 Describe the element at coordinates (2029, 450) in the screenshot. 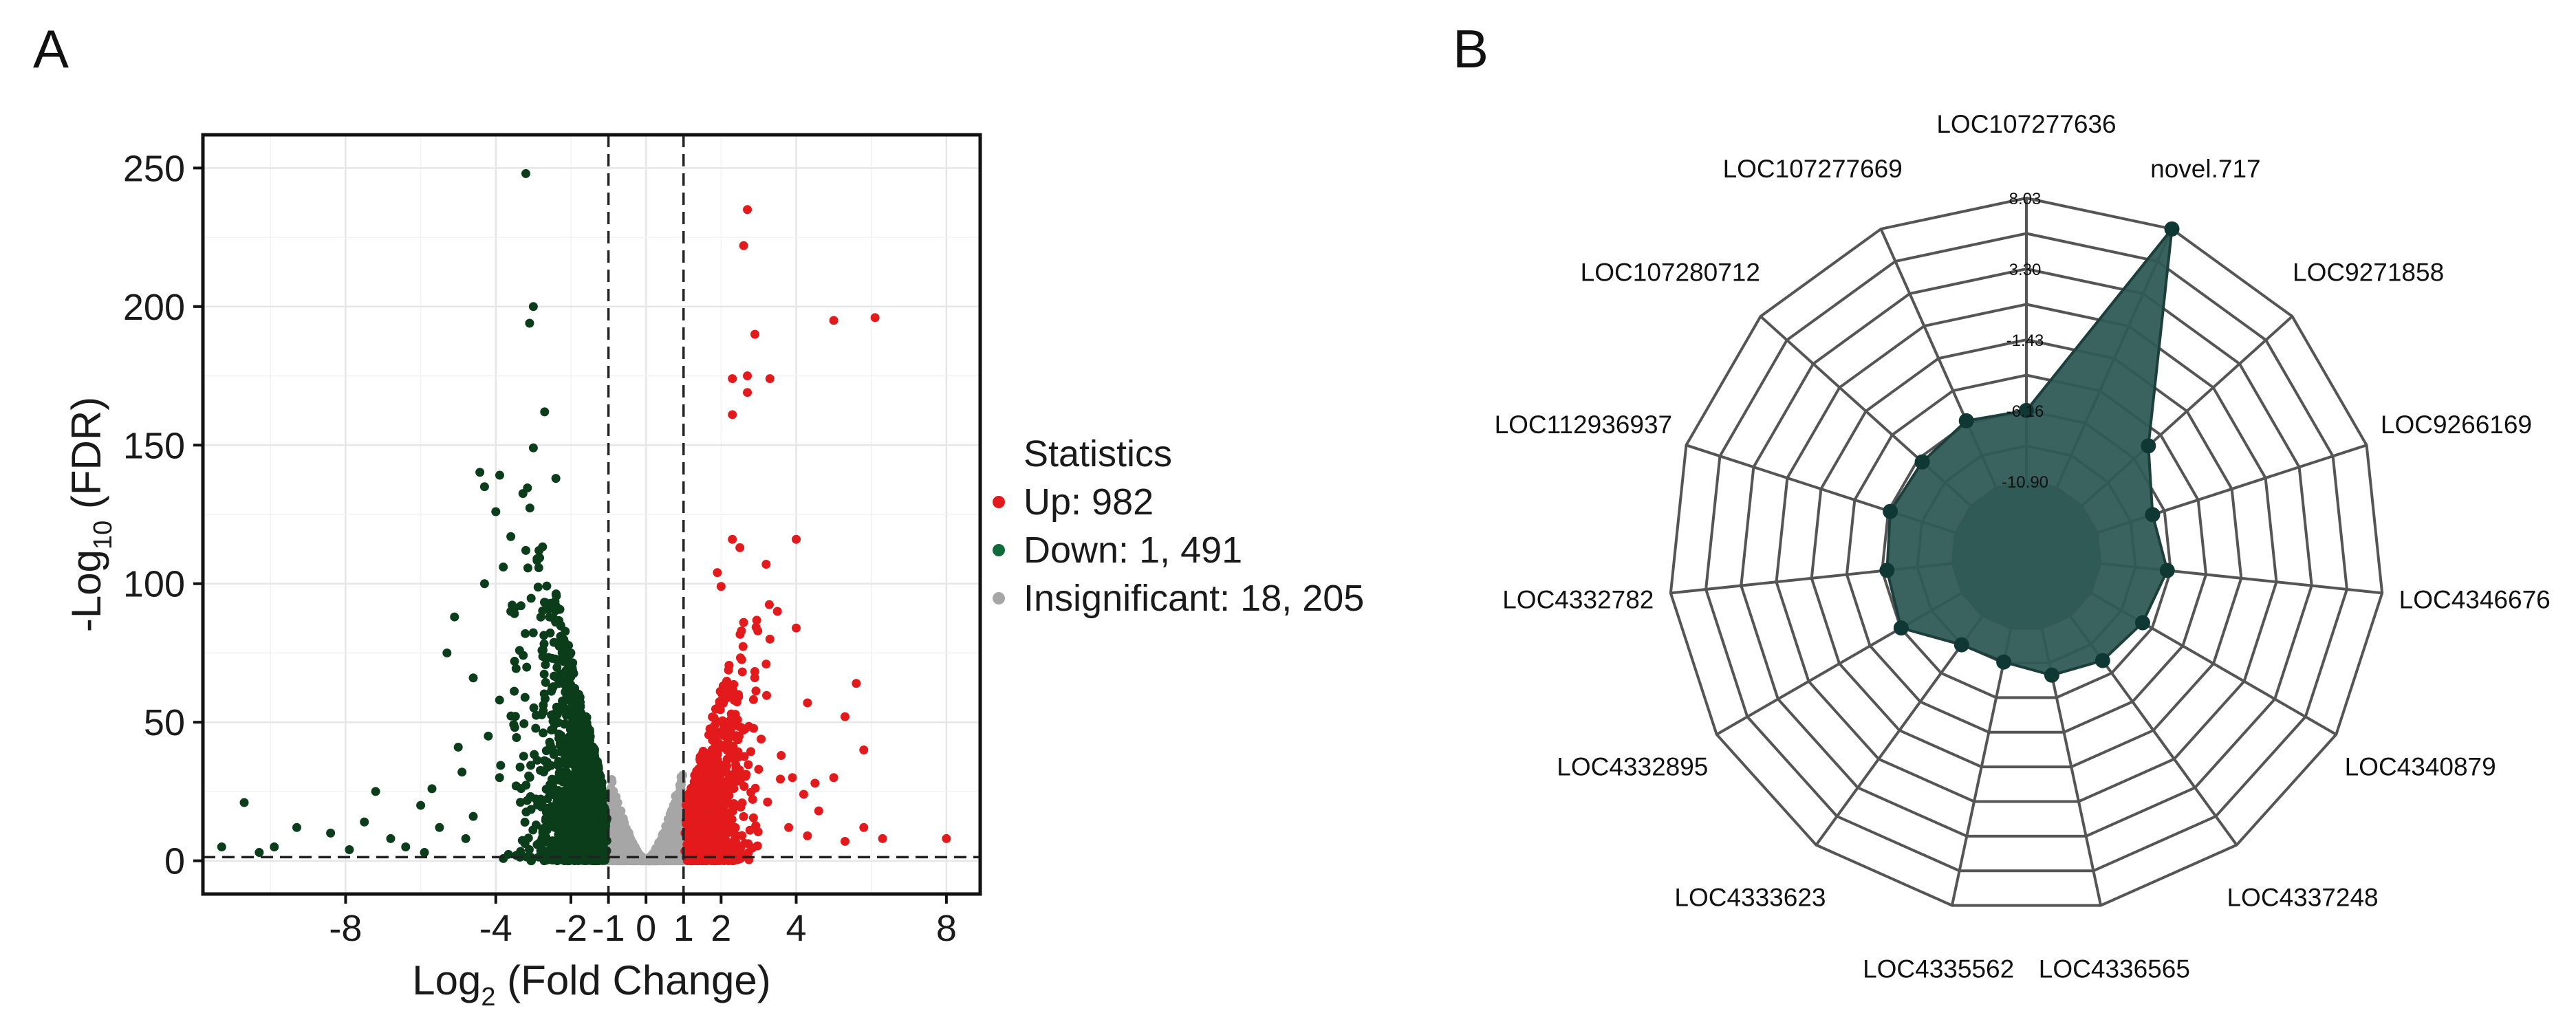

I see `radar-polygon` at that location.